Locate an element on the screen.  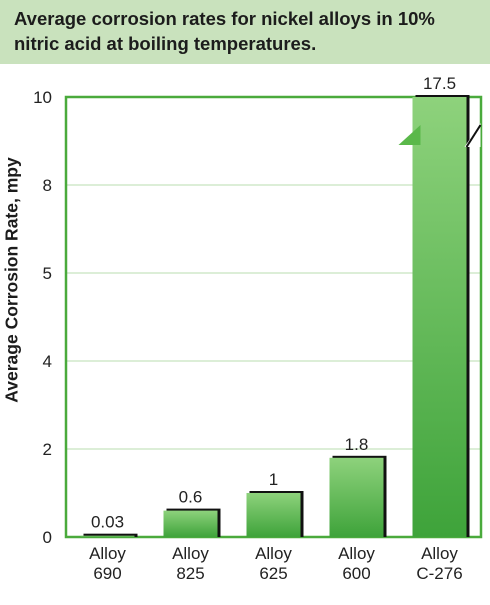
bar-value-label: 0.03 is located at coordinates (107, 522).